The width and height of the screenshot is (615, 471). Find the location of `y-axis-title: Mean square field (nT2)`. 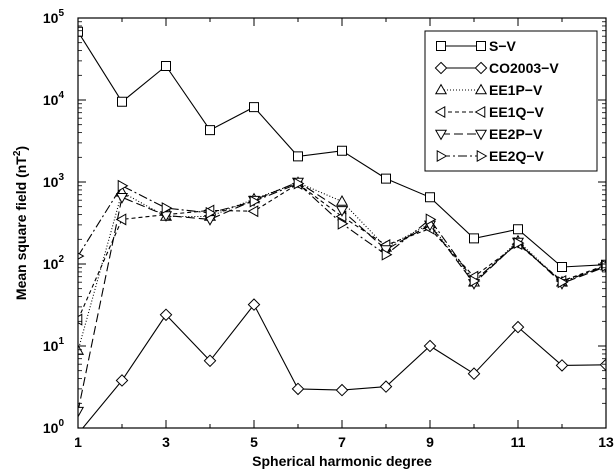

y-axis-title: Mean square field (nT2) is located at coordinates (20, 223).